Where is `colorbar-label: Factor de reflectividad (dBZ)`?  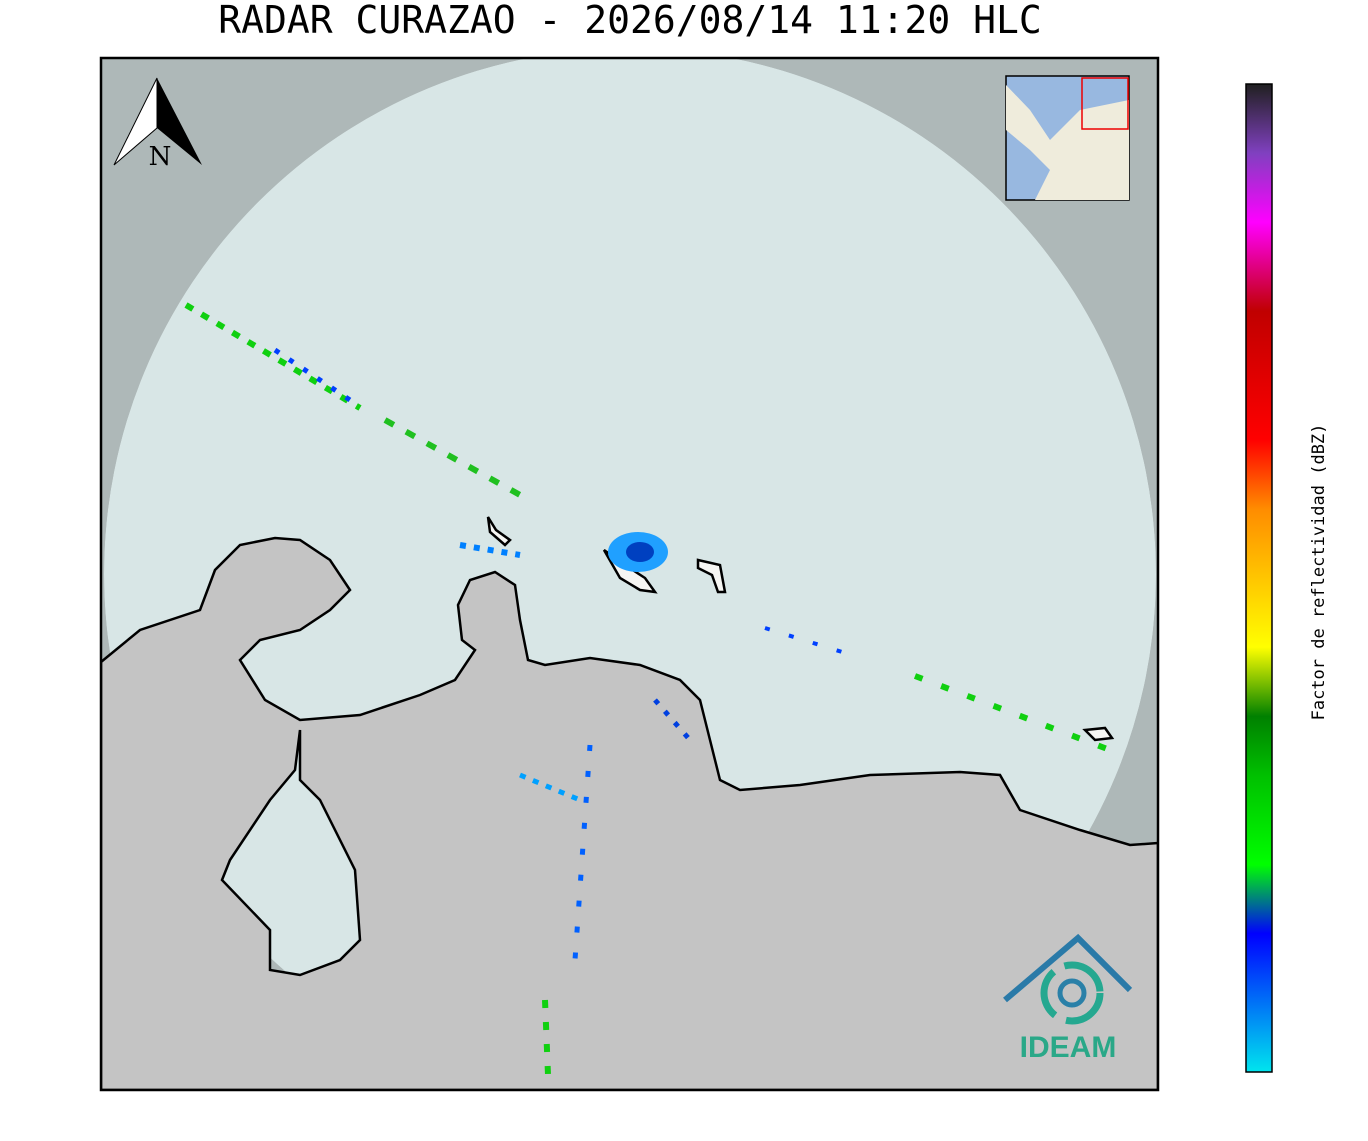 colorbar-label: Factor de reflectividad (dBZ) is located at coordinates (1319, 572).